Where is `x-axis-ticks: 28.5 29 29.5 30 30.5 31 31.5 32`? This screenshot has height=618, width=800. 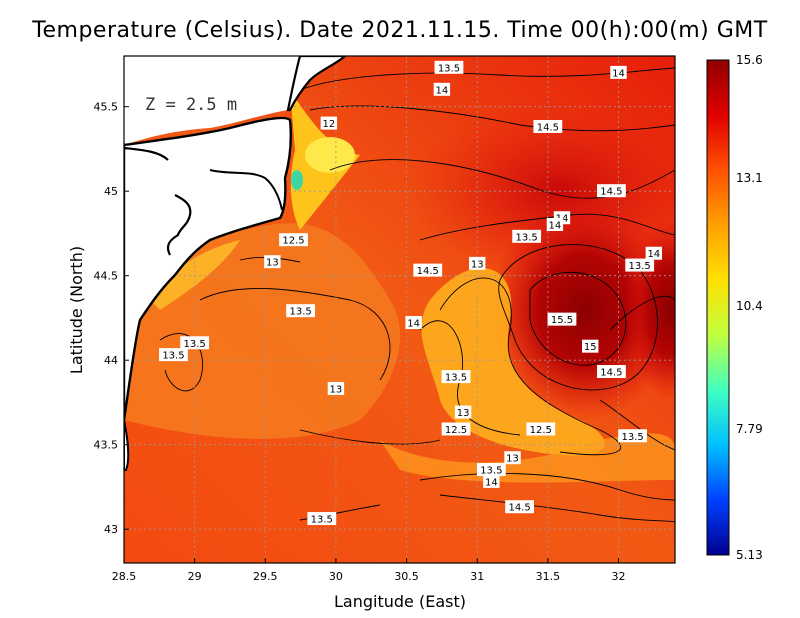 x-axis-ticks: 28.5 29 29.5 30 30.5 31 31.5 32 is located at coordinates (368, 570).